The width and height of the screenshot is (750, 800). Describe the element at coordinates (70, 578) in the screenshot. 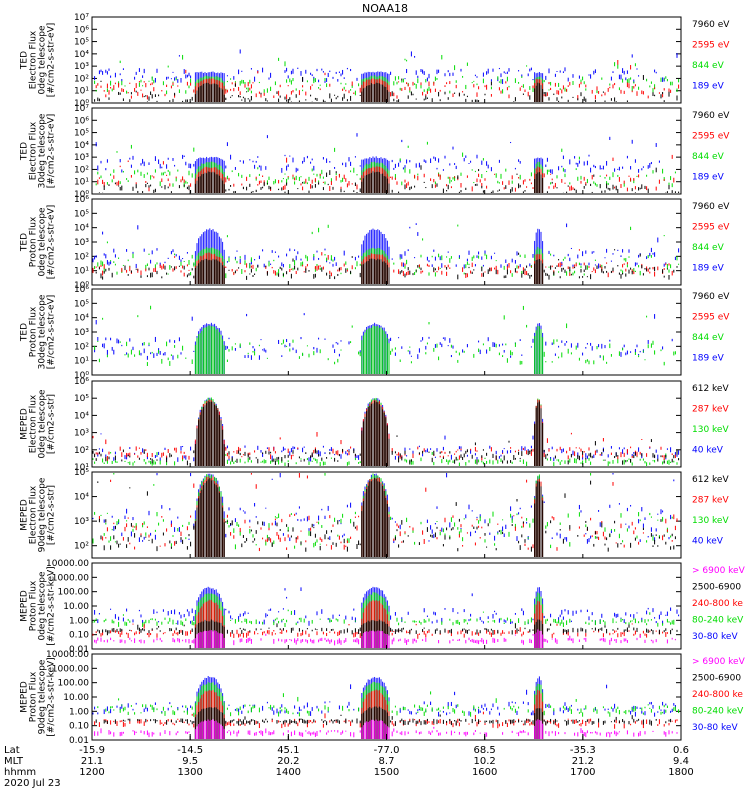

I see `y-tick-label: 1000.00` at that location.